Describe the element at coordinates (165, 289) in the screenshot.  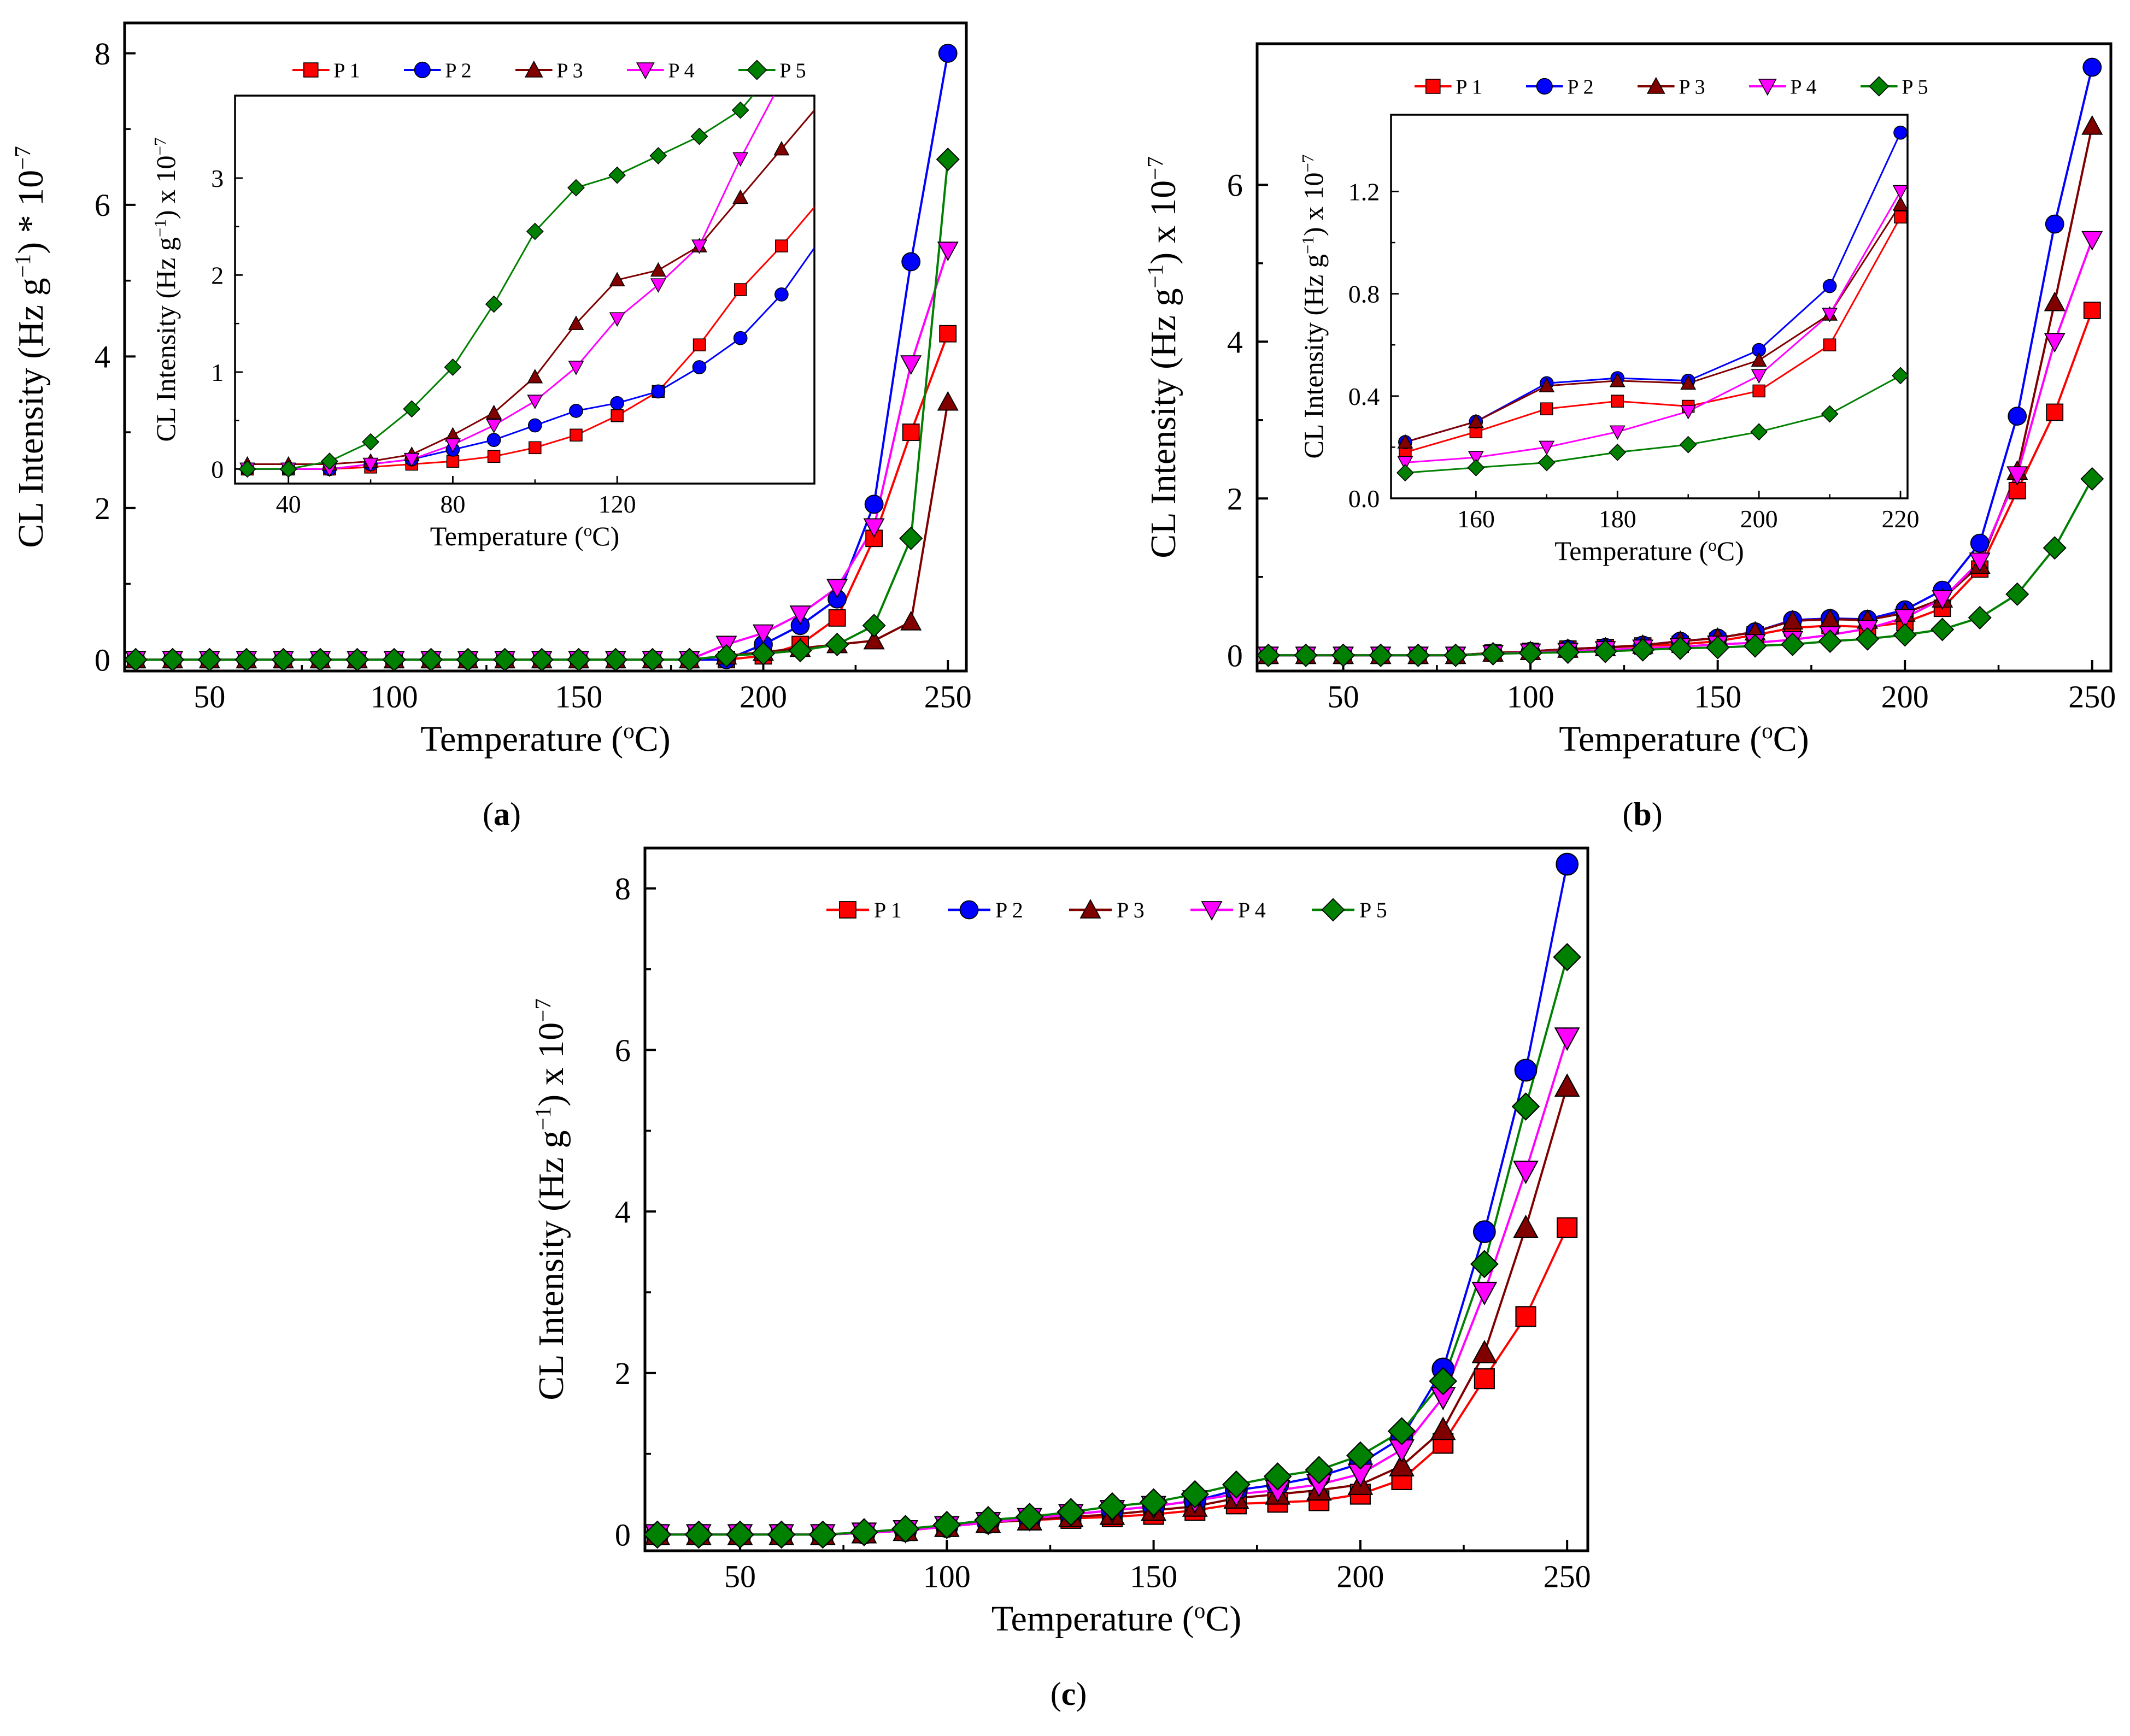
I see `a-inset-y-axis-label: CL Intensity (Hz g−1) x 10−7` at that location.